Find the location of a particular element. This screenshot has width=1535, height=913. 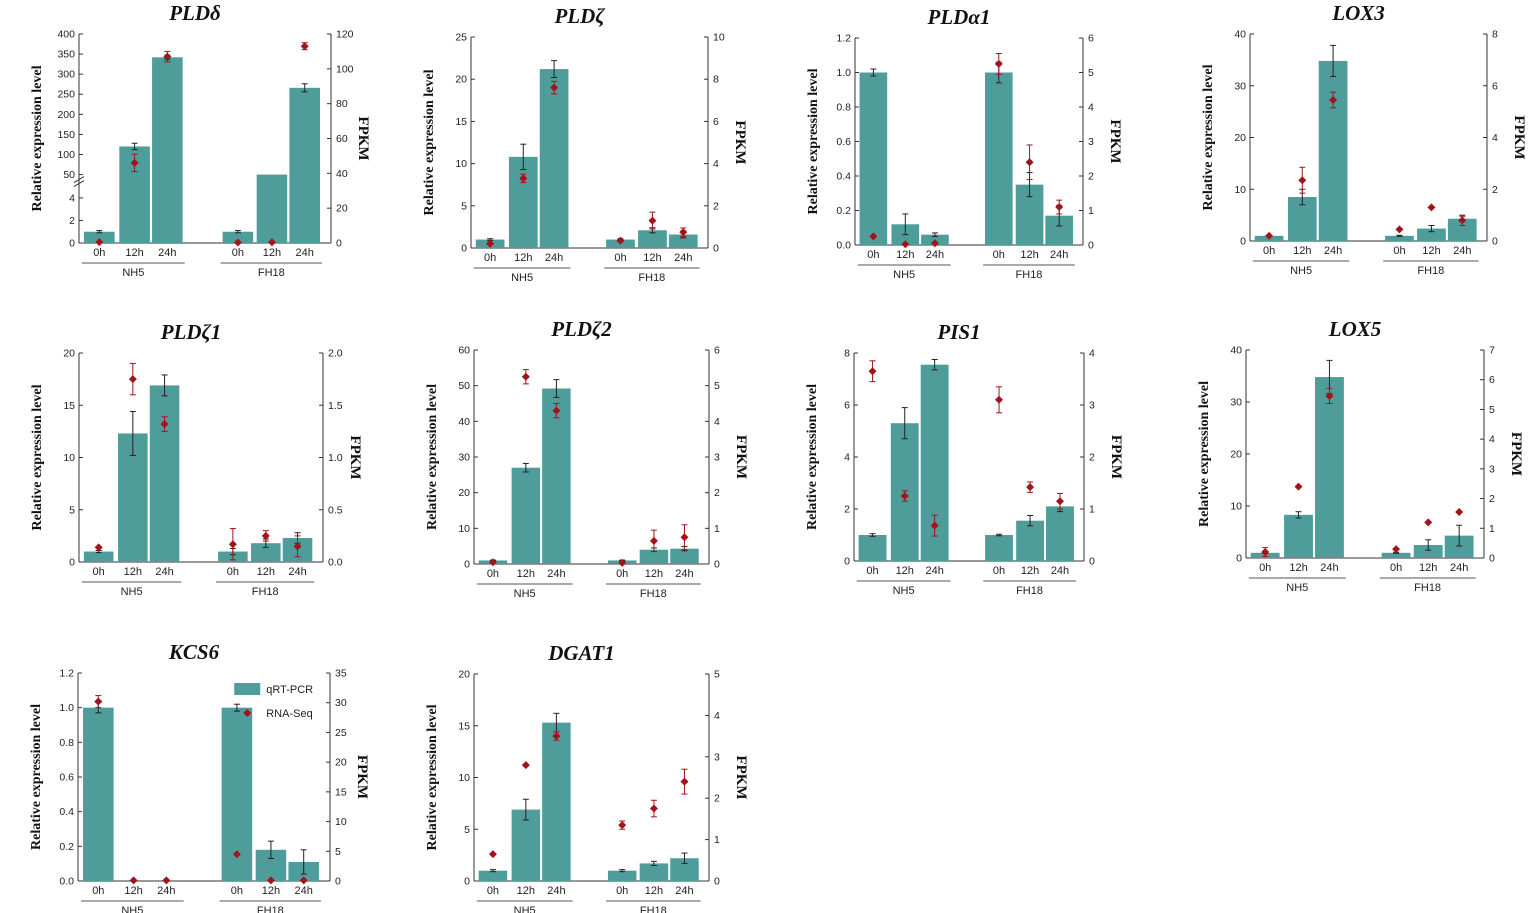

y2-axis-label: FPKM is located at coordinates (741, 457).